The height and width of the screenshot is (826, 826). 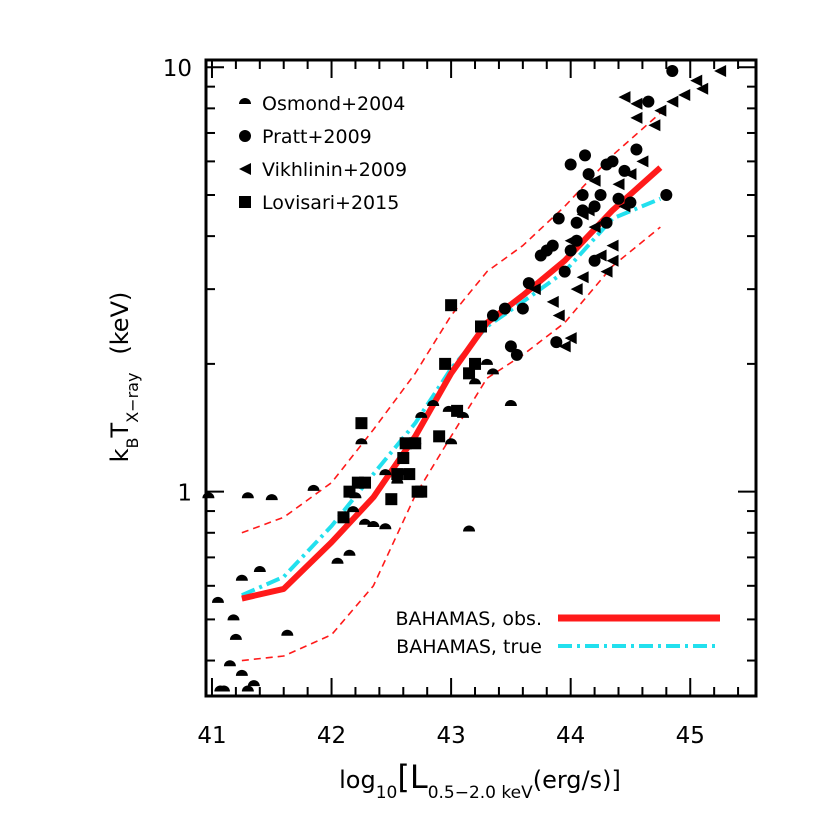 I want to click on line-legend-label: BAHAMAS, obs., so click(x=469, y=619).